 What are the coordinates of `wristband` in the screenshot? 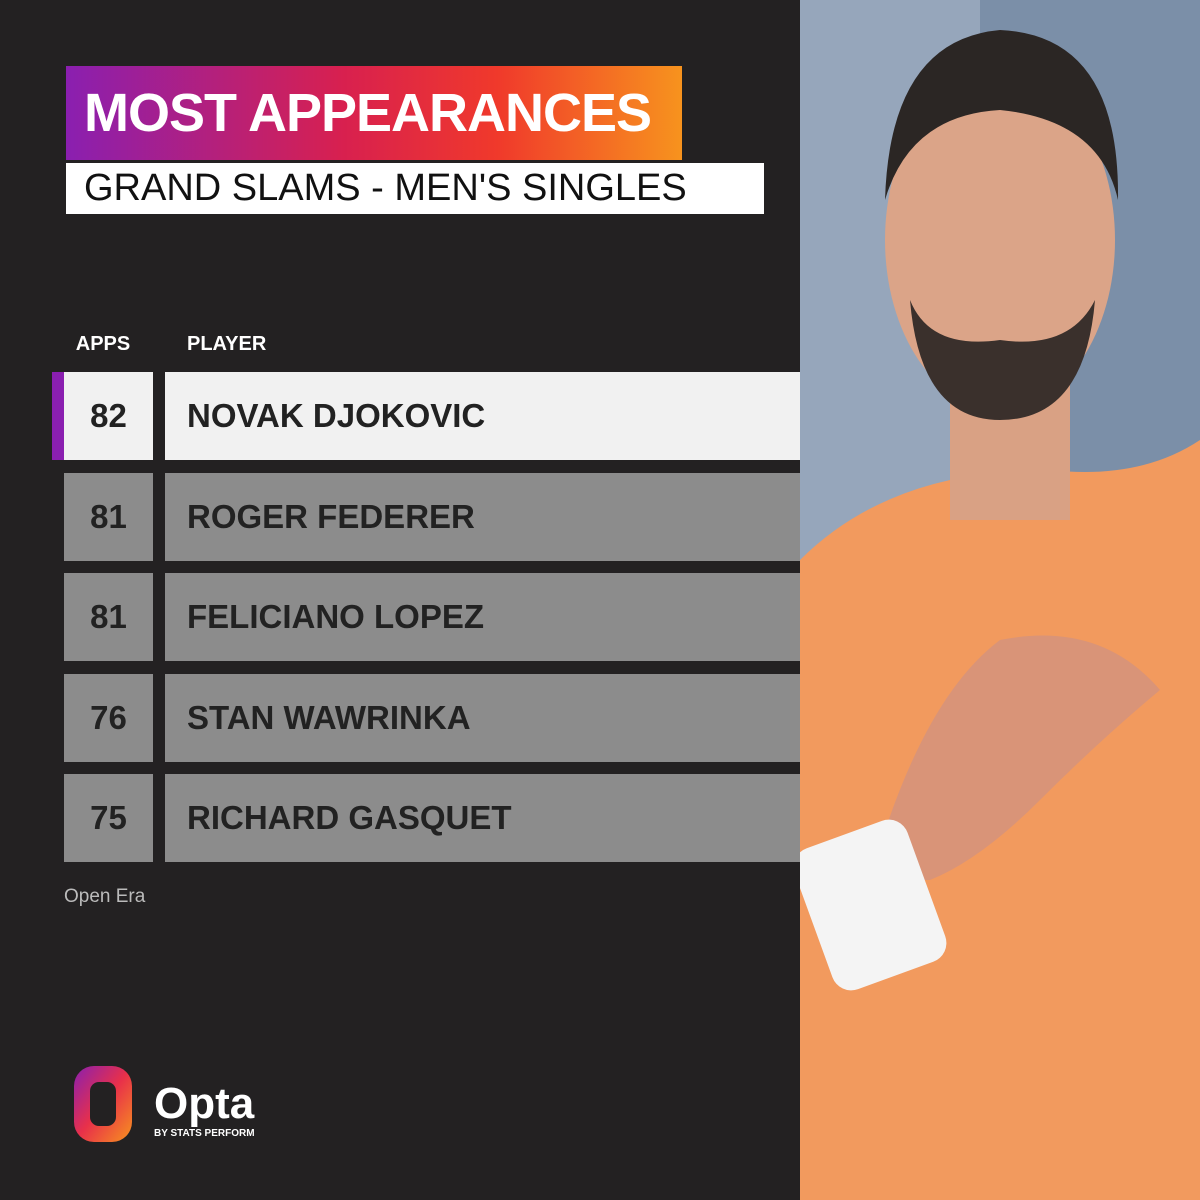 It's located at (873, 905).